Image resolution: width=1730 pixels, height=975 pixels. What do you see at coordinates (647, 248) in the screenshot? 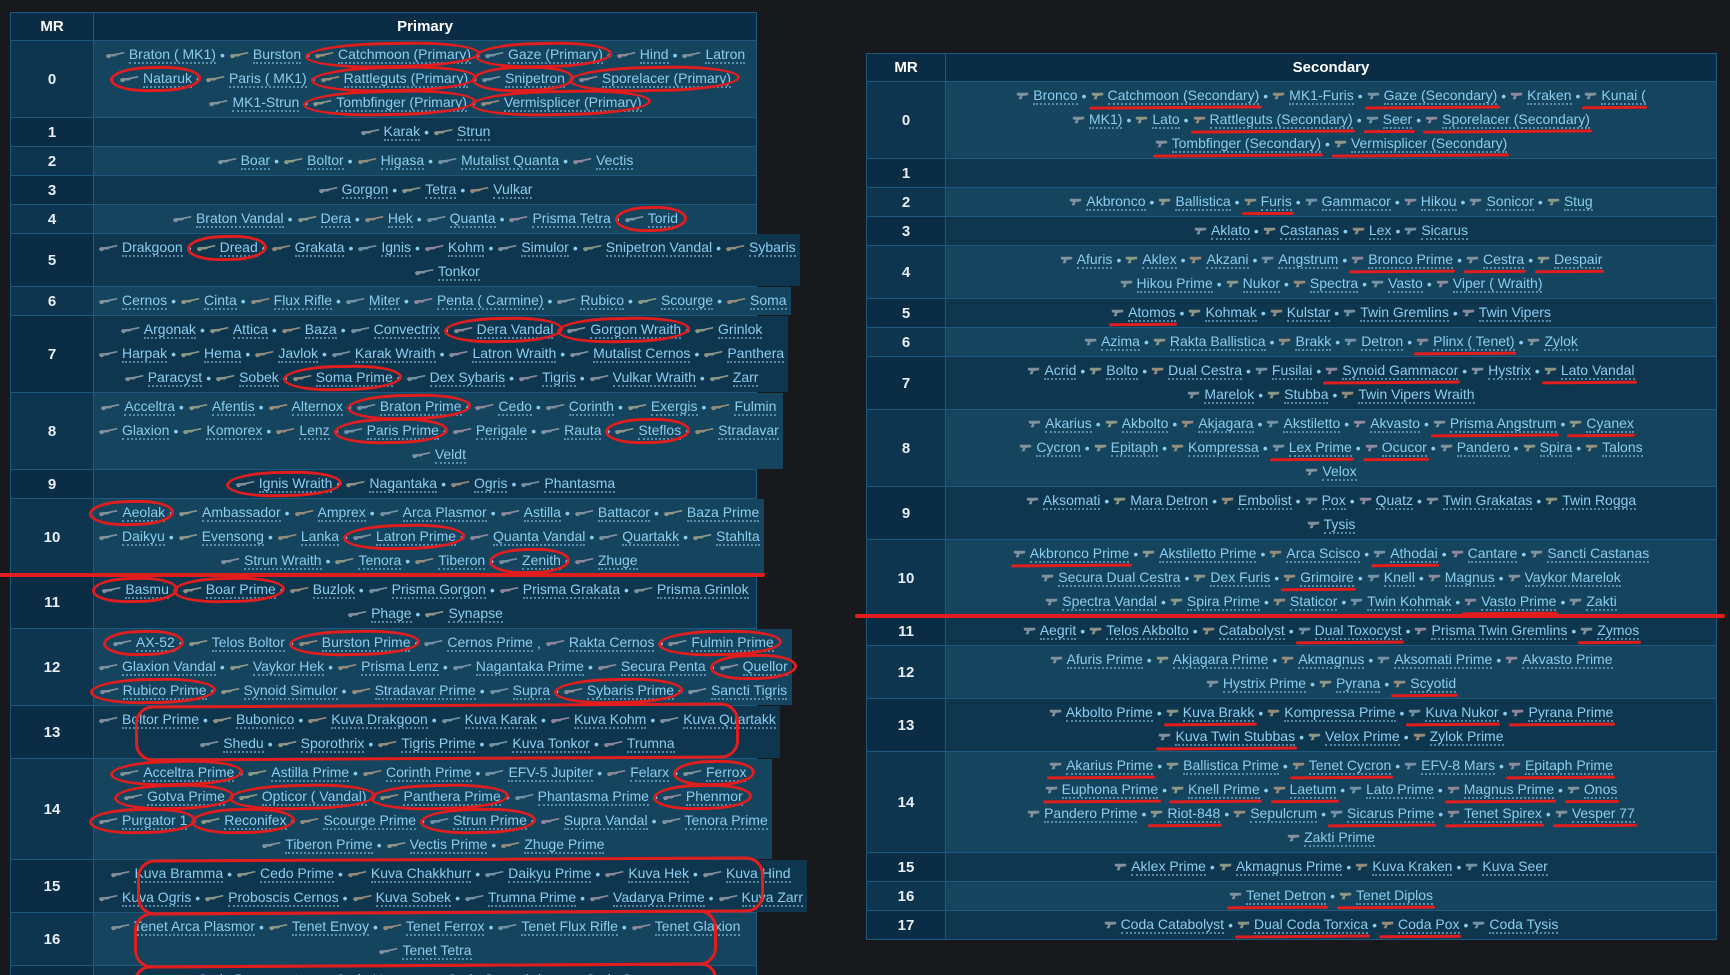
I see `weapon-link: Snipetron Vandal` at bounding box center [647, 248].